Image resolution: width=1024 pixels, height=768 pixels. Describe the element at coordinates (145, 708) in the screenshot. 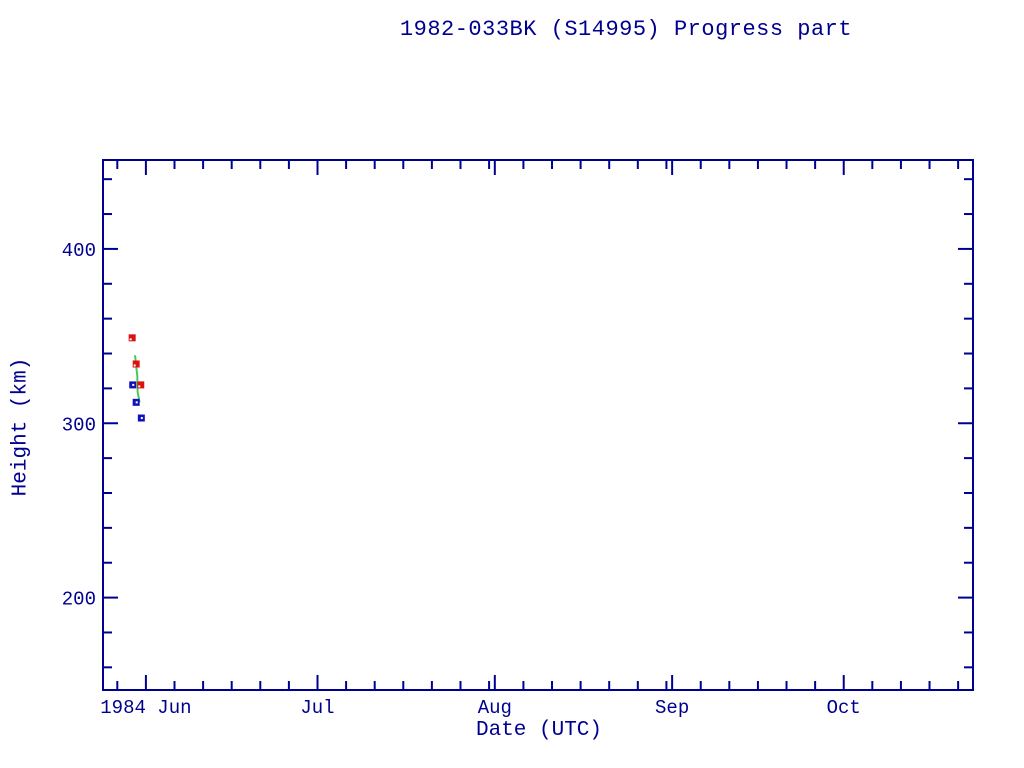

I see `x-tick-label: 1984 Jun` at that location.